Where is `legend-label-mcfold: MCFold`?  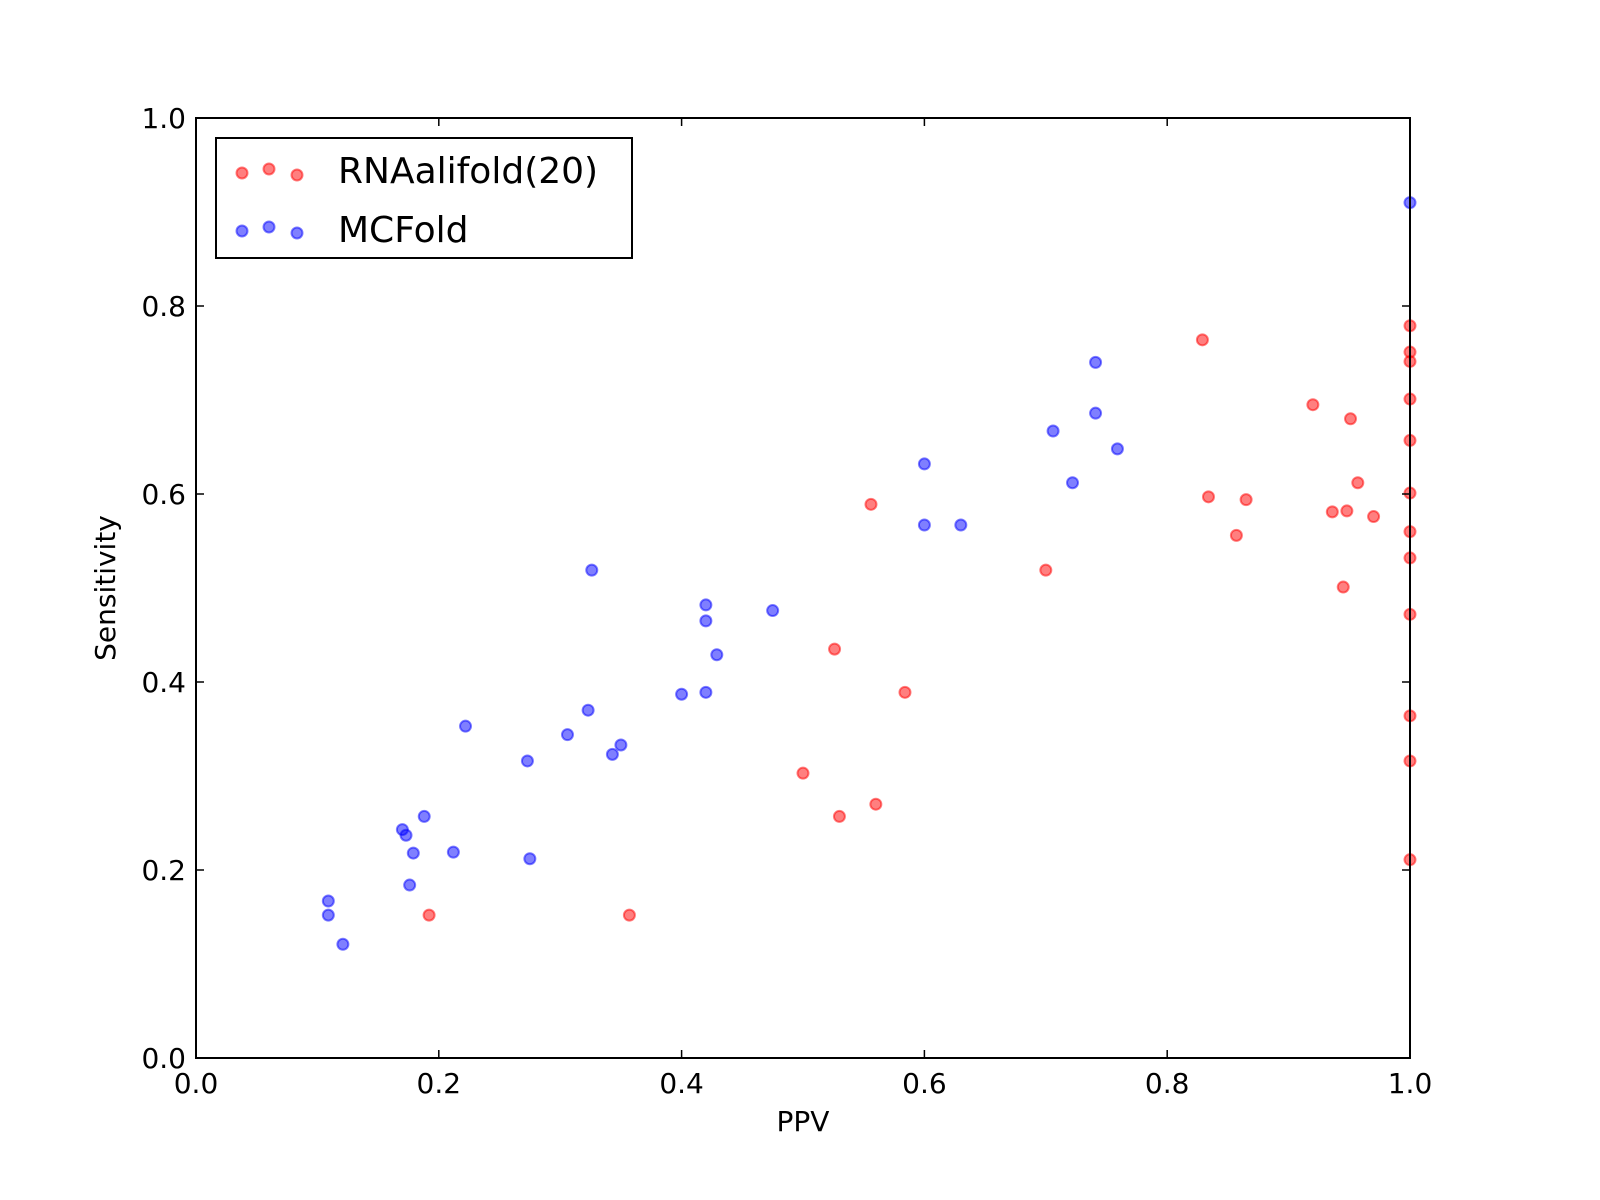 legend-label-mcfold: MCFold is located at coordinates (403, 230).